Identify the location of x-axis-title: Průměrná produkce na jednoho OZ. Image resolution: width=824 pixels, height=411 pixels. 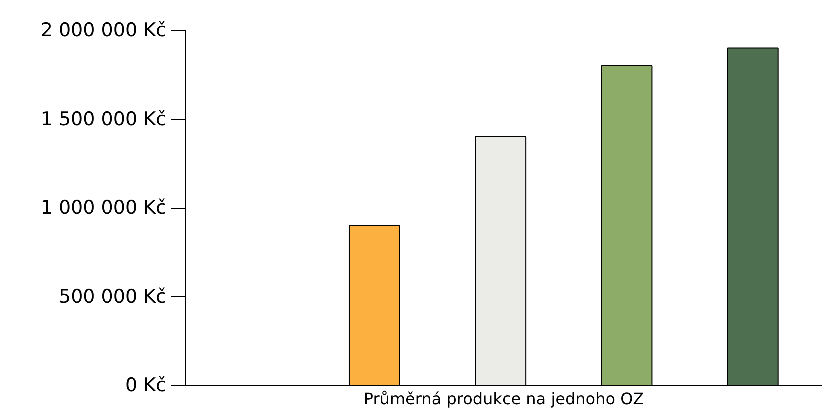
(504, 399).